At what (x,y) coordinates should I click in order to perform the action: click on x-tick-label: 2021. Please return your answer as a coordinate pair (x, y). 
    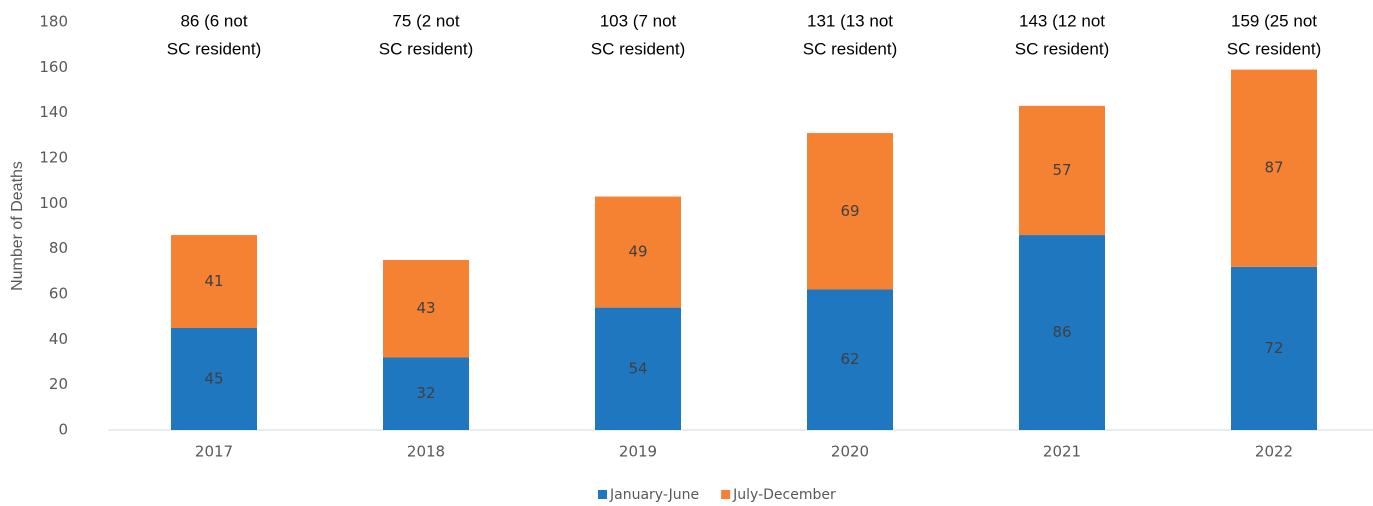
    Looking at the image, I should click on (1062, 452).